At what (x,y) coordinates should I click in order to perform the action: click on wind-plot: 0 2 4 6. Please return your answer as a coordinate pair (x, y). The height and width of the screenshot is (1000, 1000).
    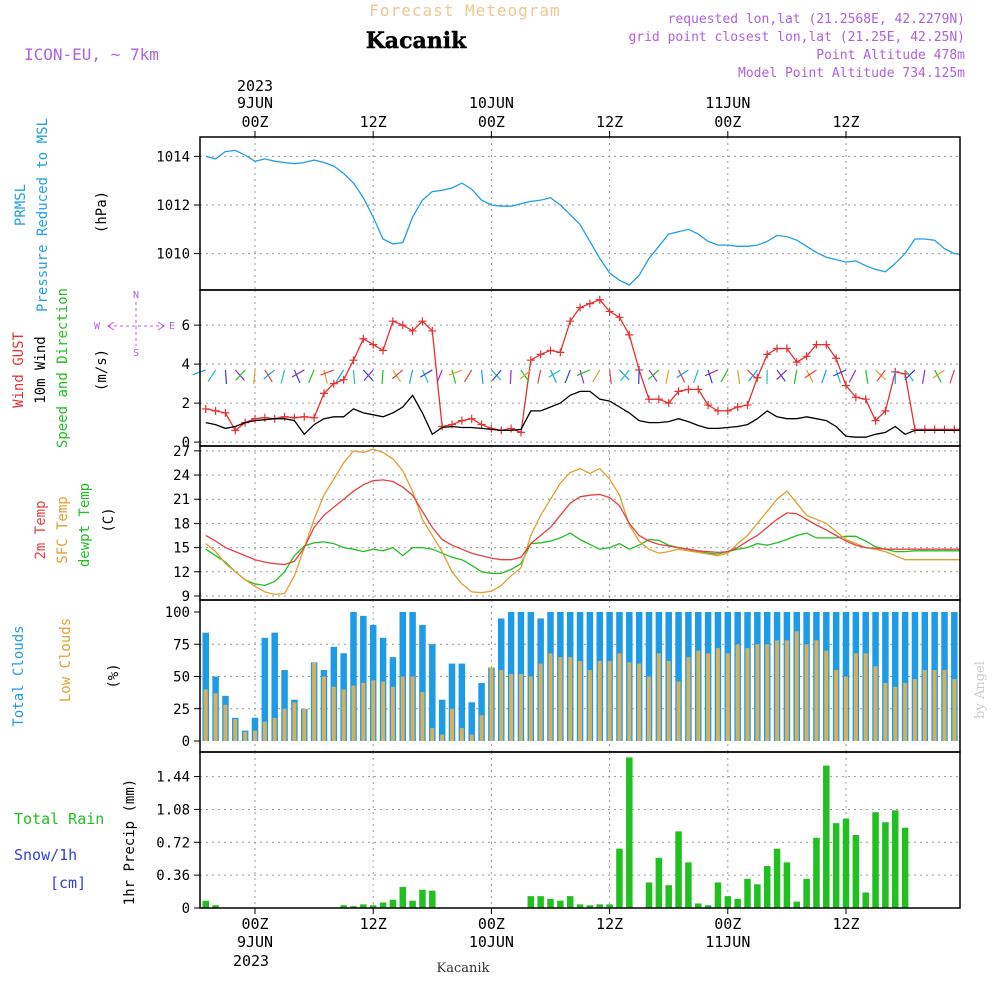
    Looking at the image, I should click on (571, 370).